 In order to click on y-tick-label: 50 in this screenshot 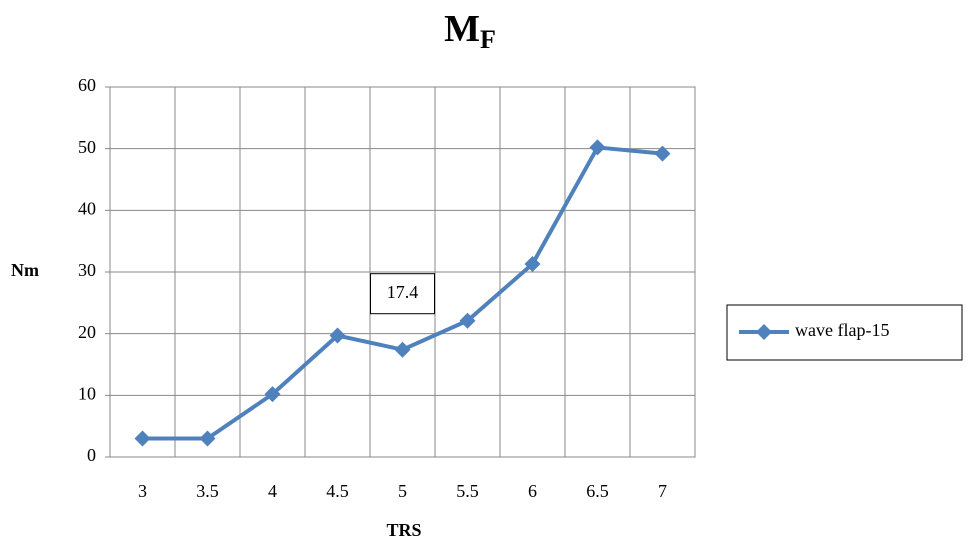, I will do `click(87, 147)`.